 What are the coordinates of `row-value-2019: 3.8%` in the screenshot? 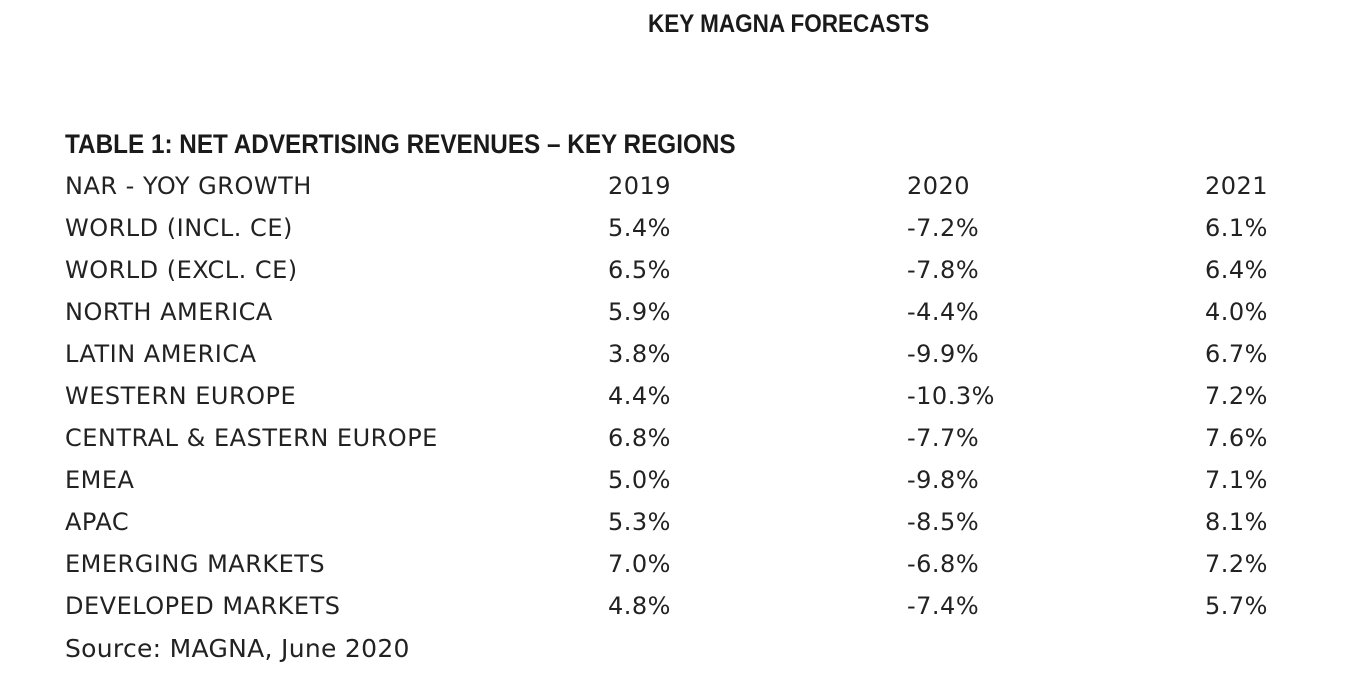 It's located at (639, 354).